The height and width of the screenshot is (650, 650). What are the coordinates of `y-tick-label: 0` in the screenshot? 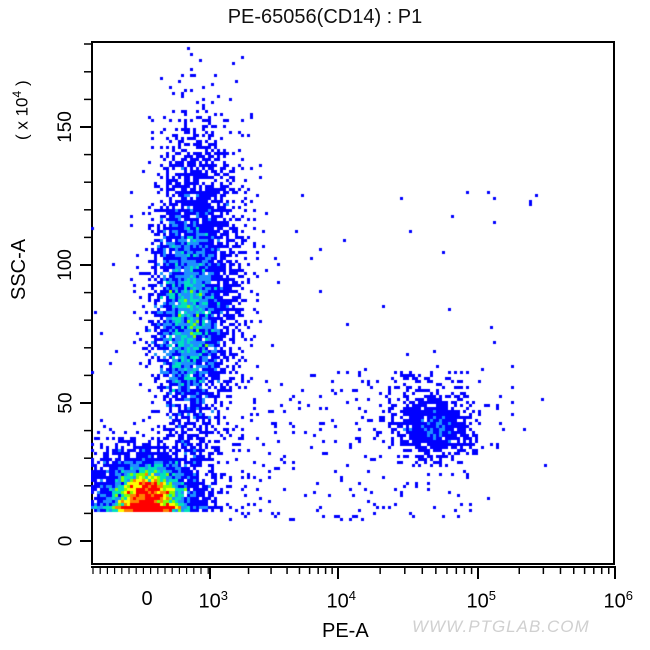 It's located at (65, 541).